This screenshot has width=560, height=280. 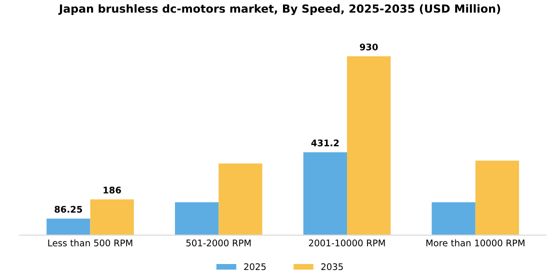 I want to click on x-tick-label: 501-2000 RPM, so click(x=218, y=243).